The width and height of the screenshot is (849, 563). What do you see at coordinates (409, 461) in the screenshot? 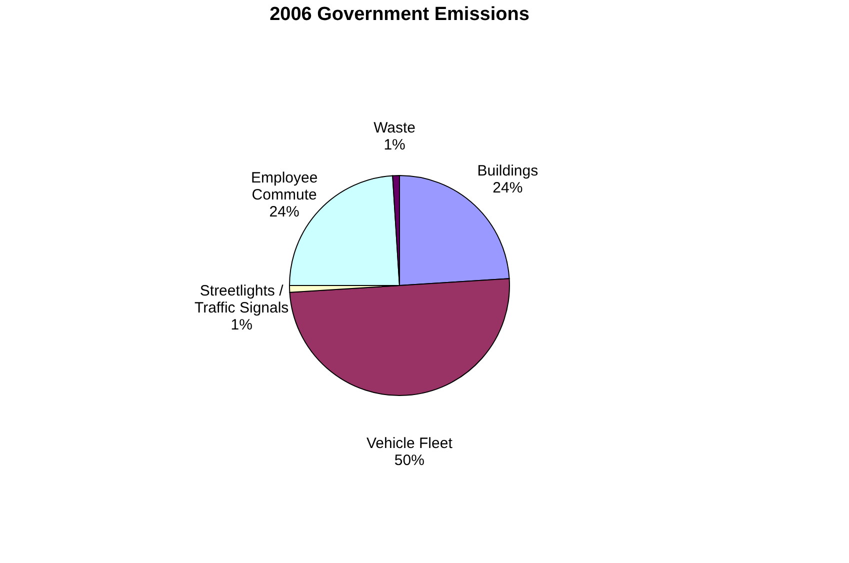
I see `data-label: 50%` at bounding box center [409, 461].